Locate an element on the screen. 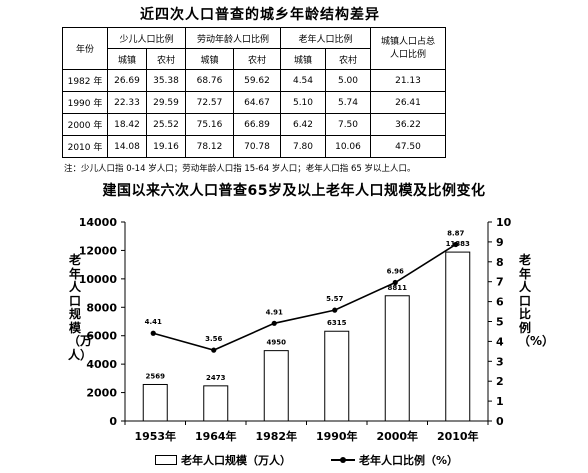 The image size is (588, 473). y-tick-label: 0 is located at coordinates (113, 421).